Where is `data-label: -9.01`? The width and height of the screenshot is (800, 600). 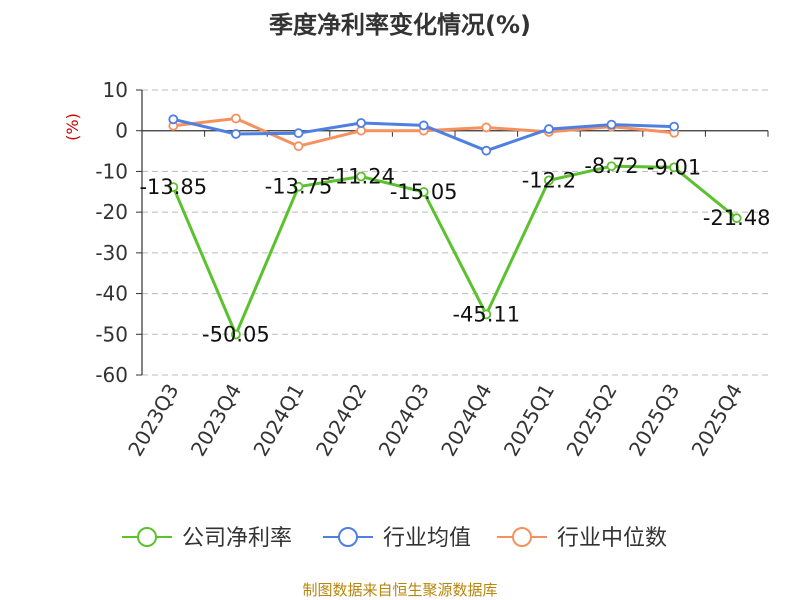 data-label: -9.01 is located at coordinates (674, 167).